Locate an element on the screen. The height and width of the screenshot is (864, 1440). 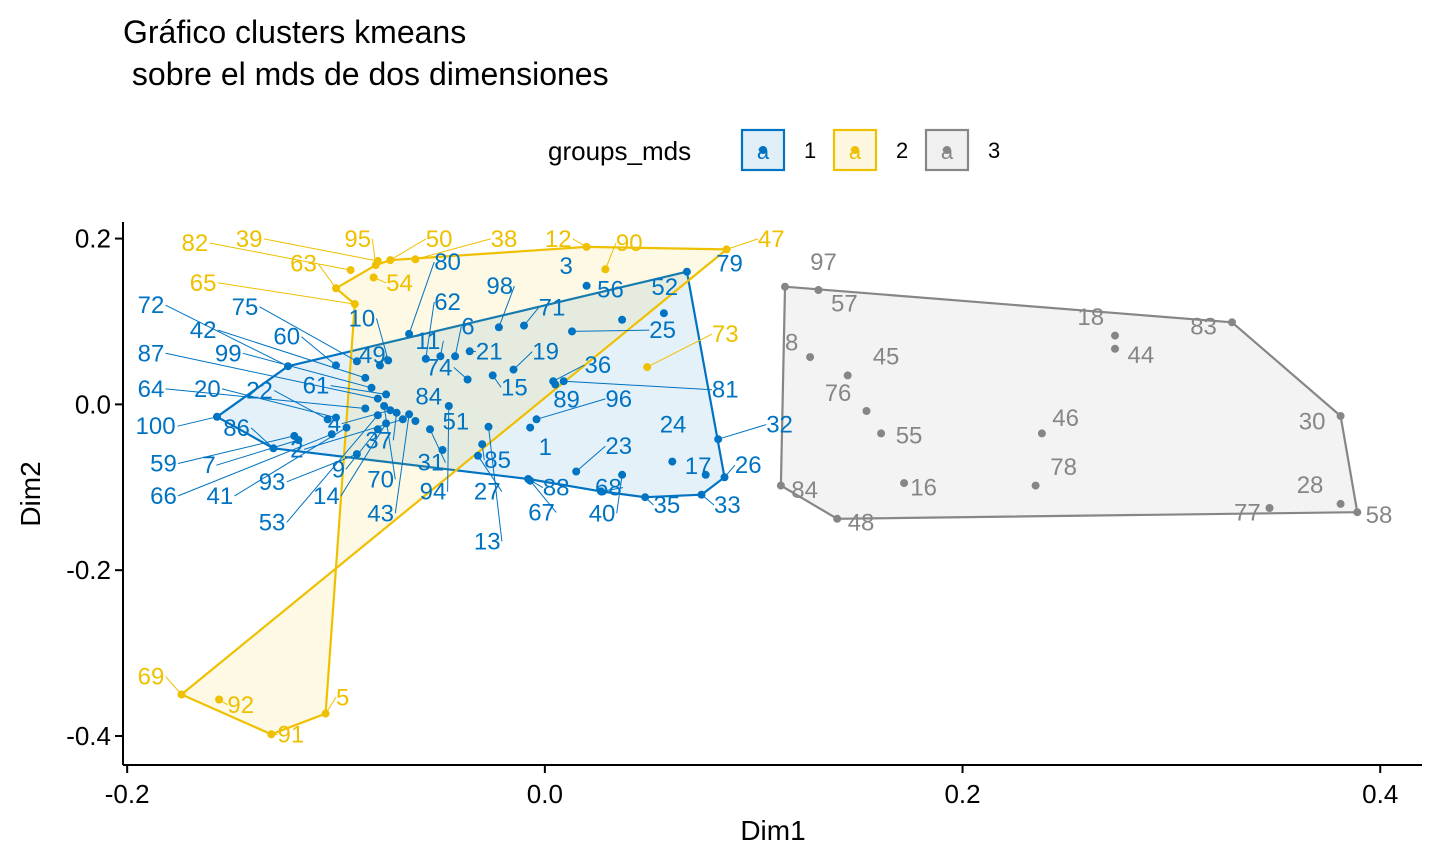
point-label-90: 90 is located at coordinates (629, 243).